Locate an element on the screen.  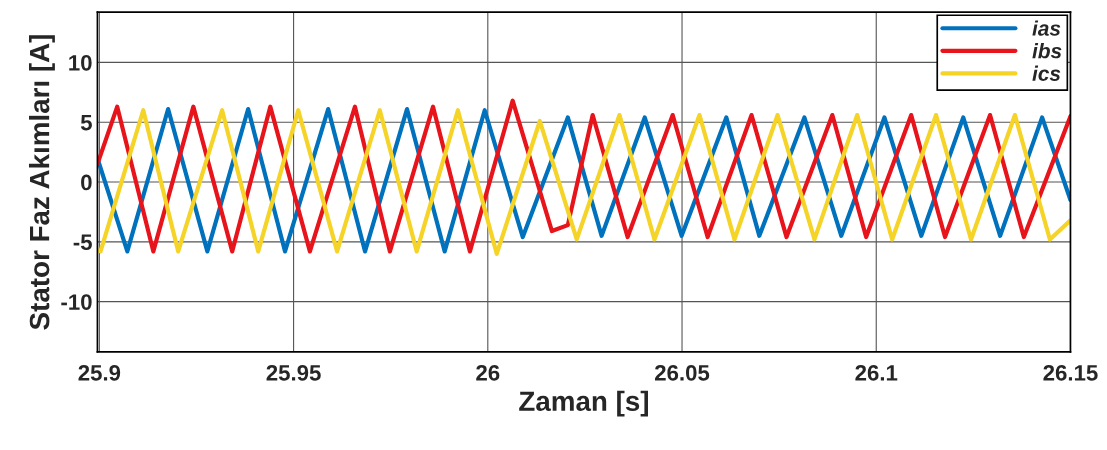
x-tick-label: 26.15 is located at coordinates (1070, 372).